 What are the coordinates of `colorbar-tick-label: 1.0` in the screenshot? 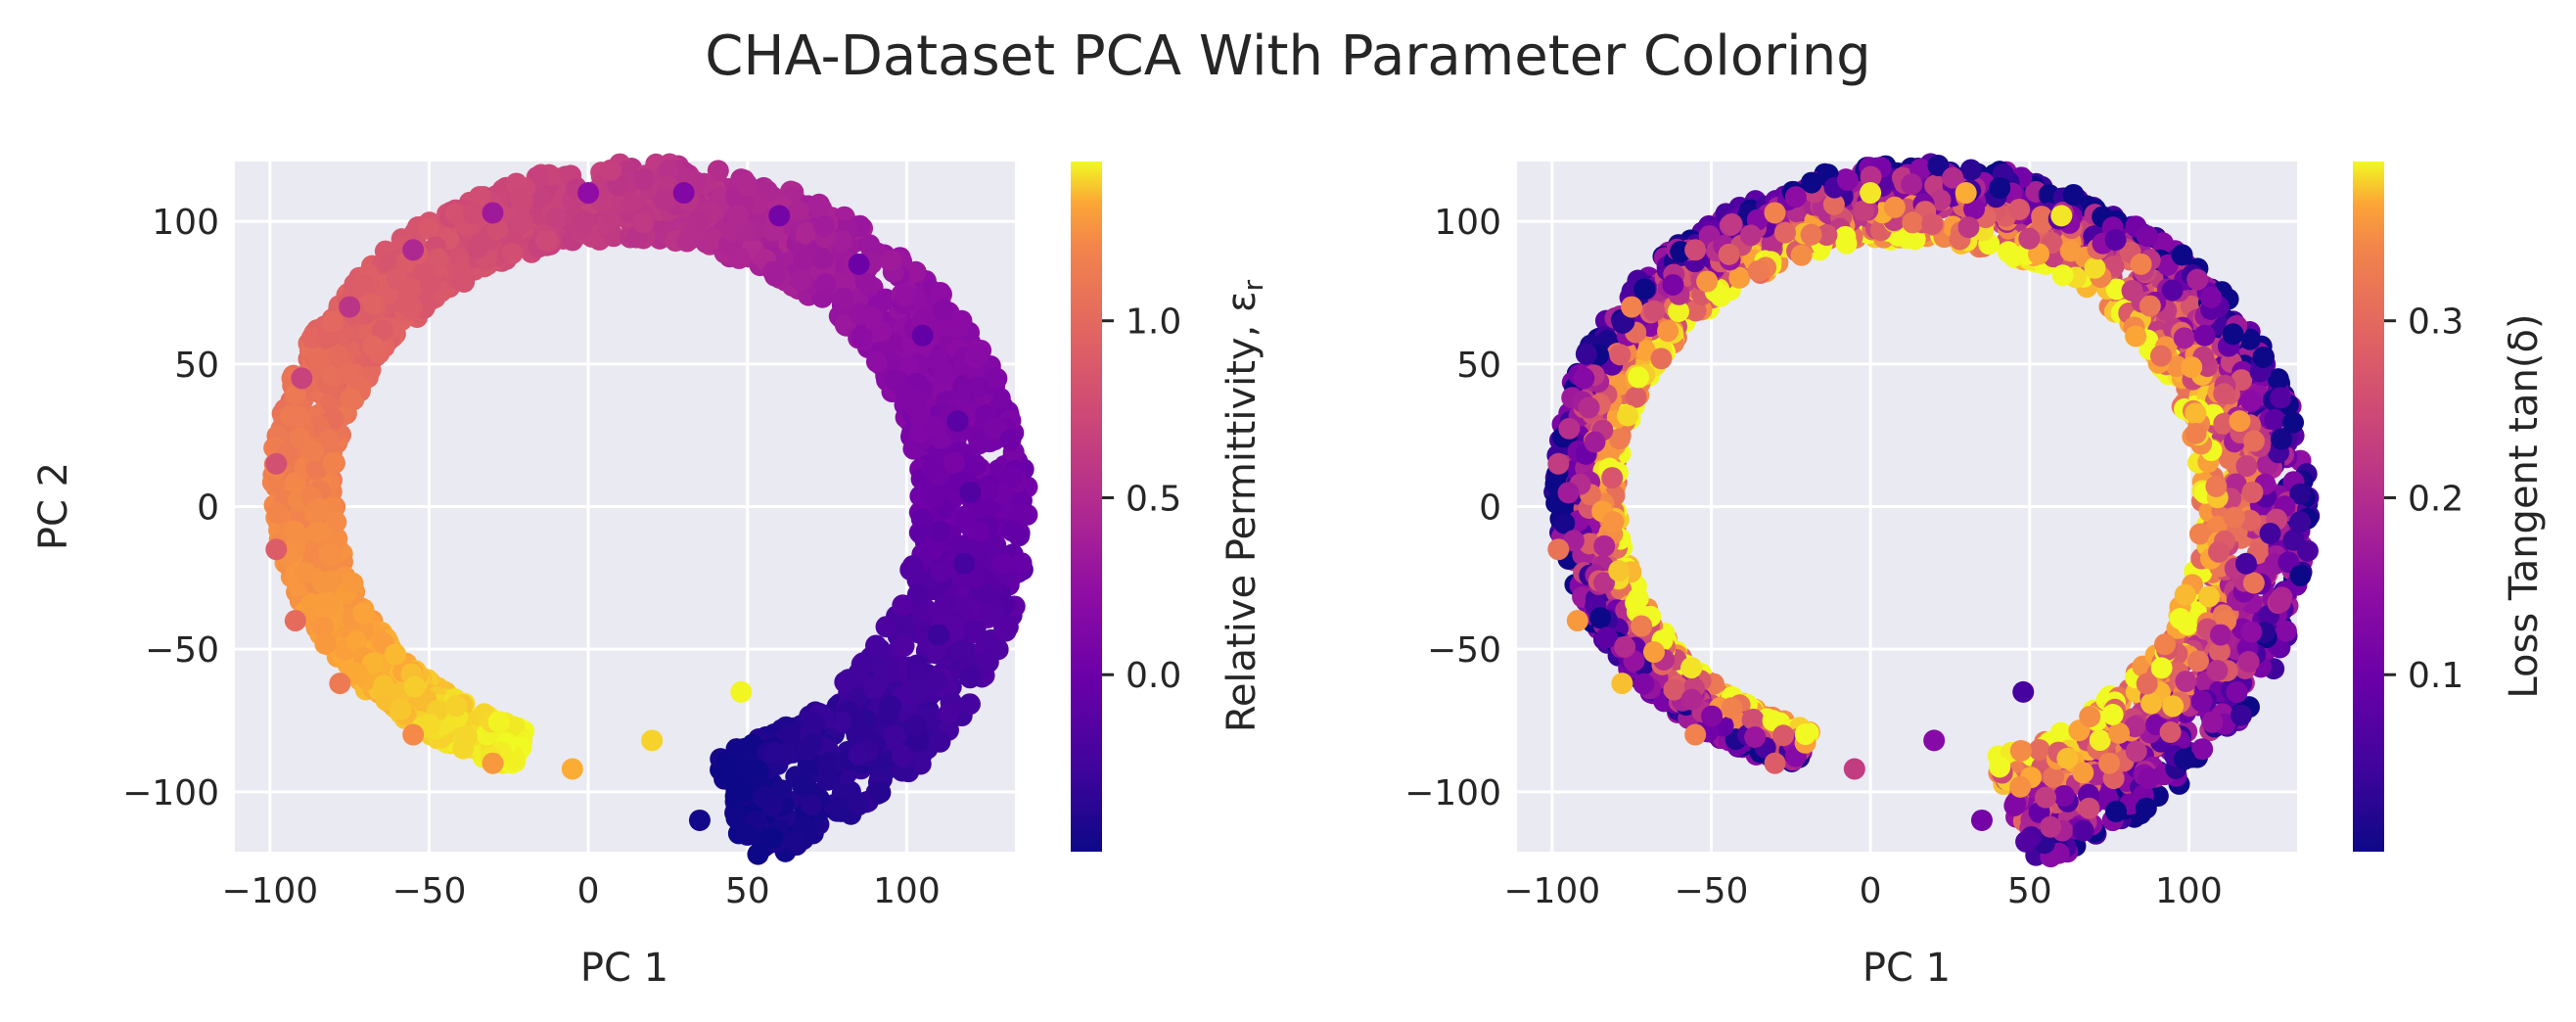 It's located at (1153, 323).